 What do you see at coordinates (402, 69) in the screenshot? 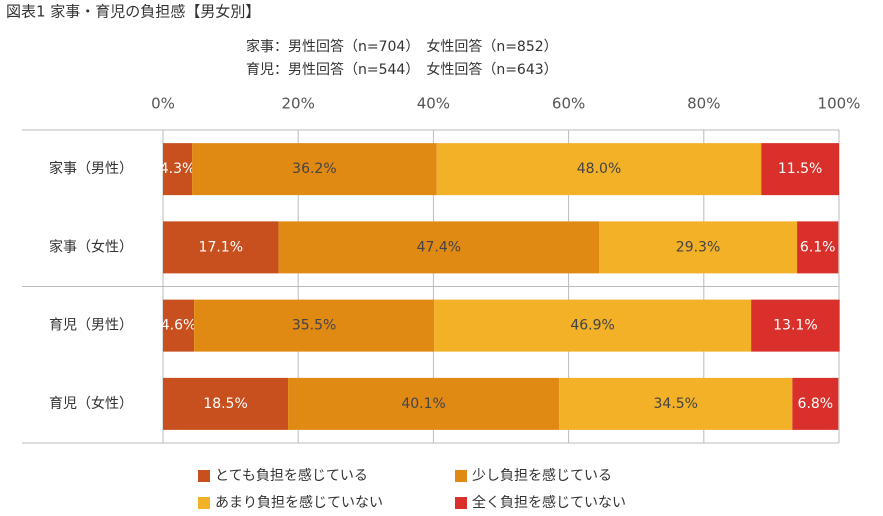
I see `subtitle: 育児：男性回答（n=544） 女性回答（n=643）` at bounding box center [402, 69].